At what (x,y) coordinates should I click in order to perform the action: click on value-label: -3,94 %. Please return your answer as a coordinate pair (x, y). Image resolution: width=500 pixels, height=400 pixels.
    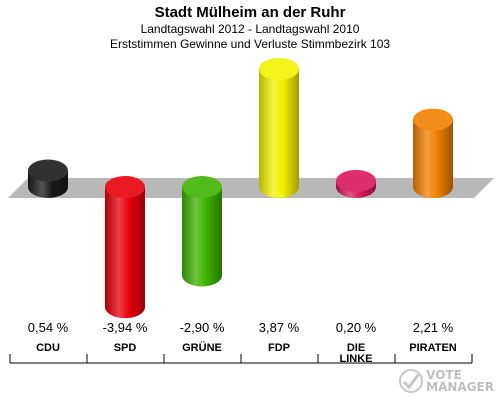
    Looking at the image, I should click on (125, 327).